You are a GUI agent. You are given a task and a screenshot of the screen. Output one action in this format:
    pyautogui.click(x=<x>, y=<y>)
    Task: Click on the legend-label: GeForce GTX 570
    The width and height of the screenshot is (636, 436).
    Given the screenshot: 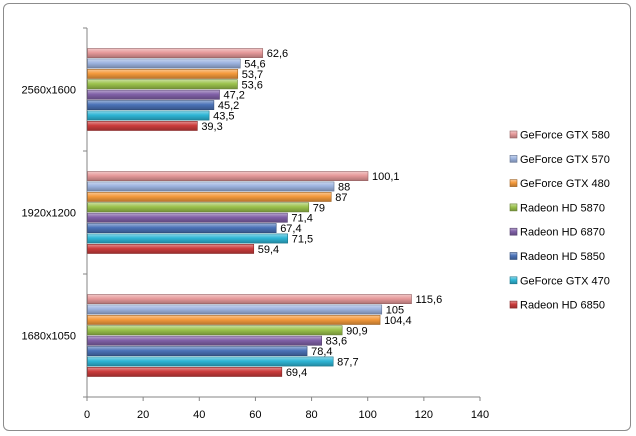 What is the action you would take?
    pyautogui.click(x=565, y=160)
    